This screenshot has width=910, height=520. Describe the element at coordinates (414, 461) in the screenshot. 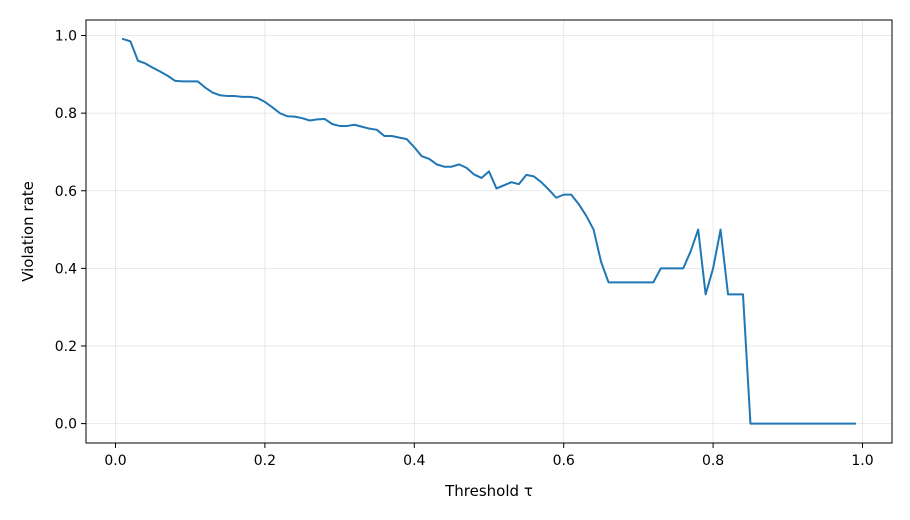

I see `x-tick-label: 0.4` at that location.